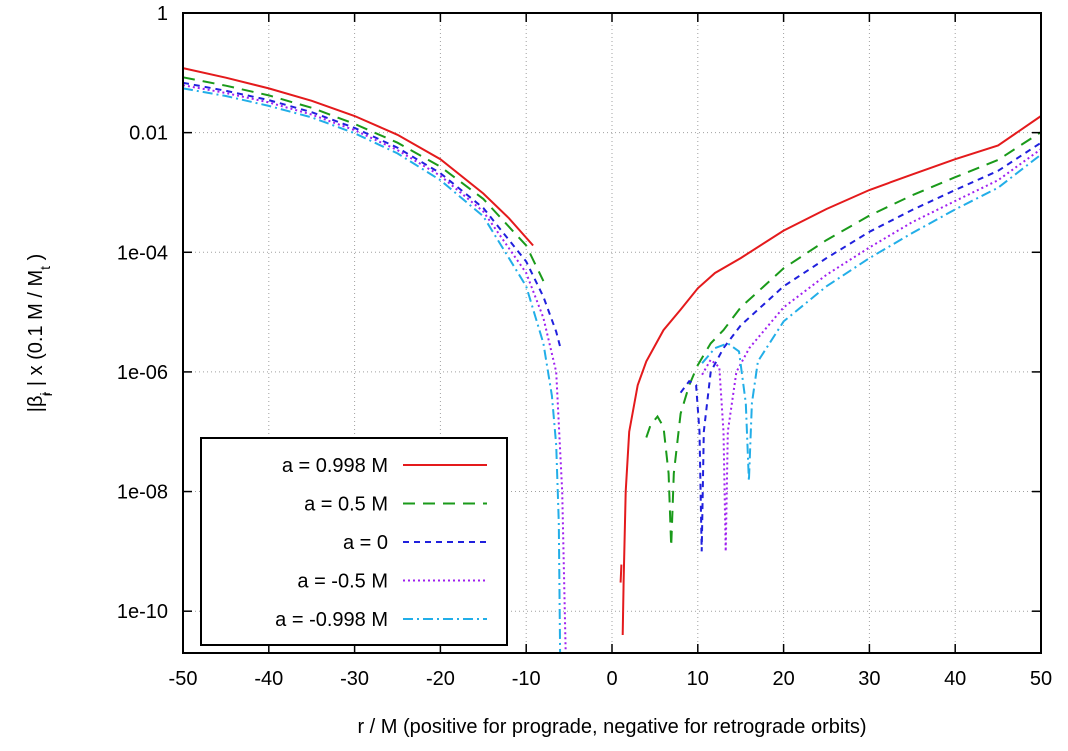 Image resolution: width=1068 pixels, height=751 pixels. Describe the element at coordinates (331, 620) in the screenshot. I see `legend-label-5: a = -0.998 M` at that location.